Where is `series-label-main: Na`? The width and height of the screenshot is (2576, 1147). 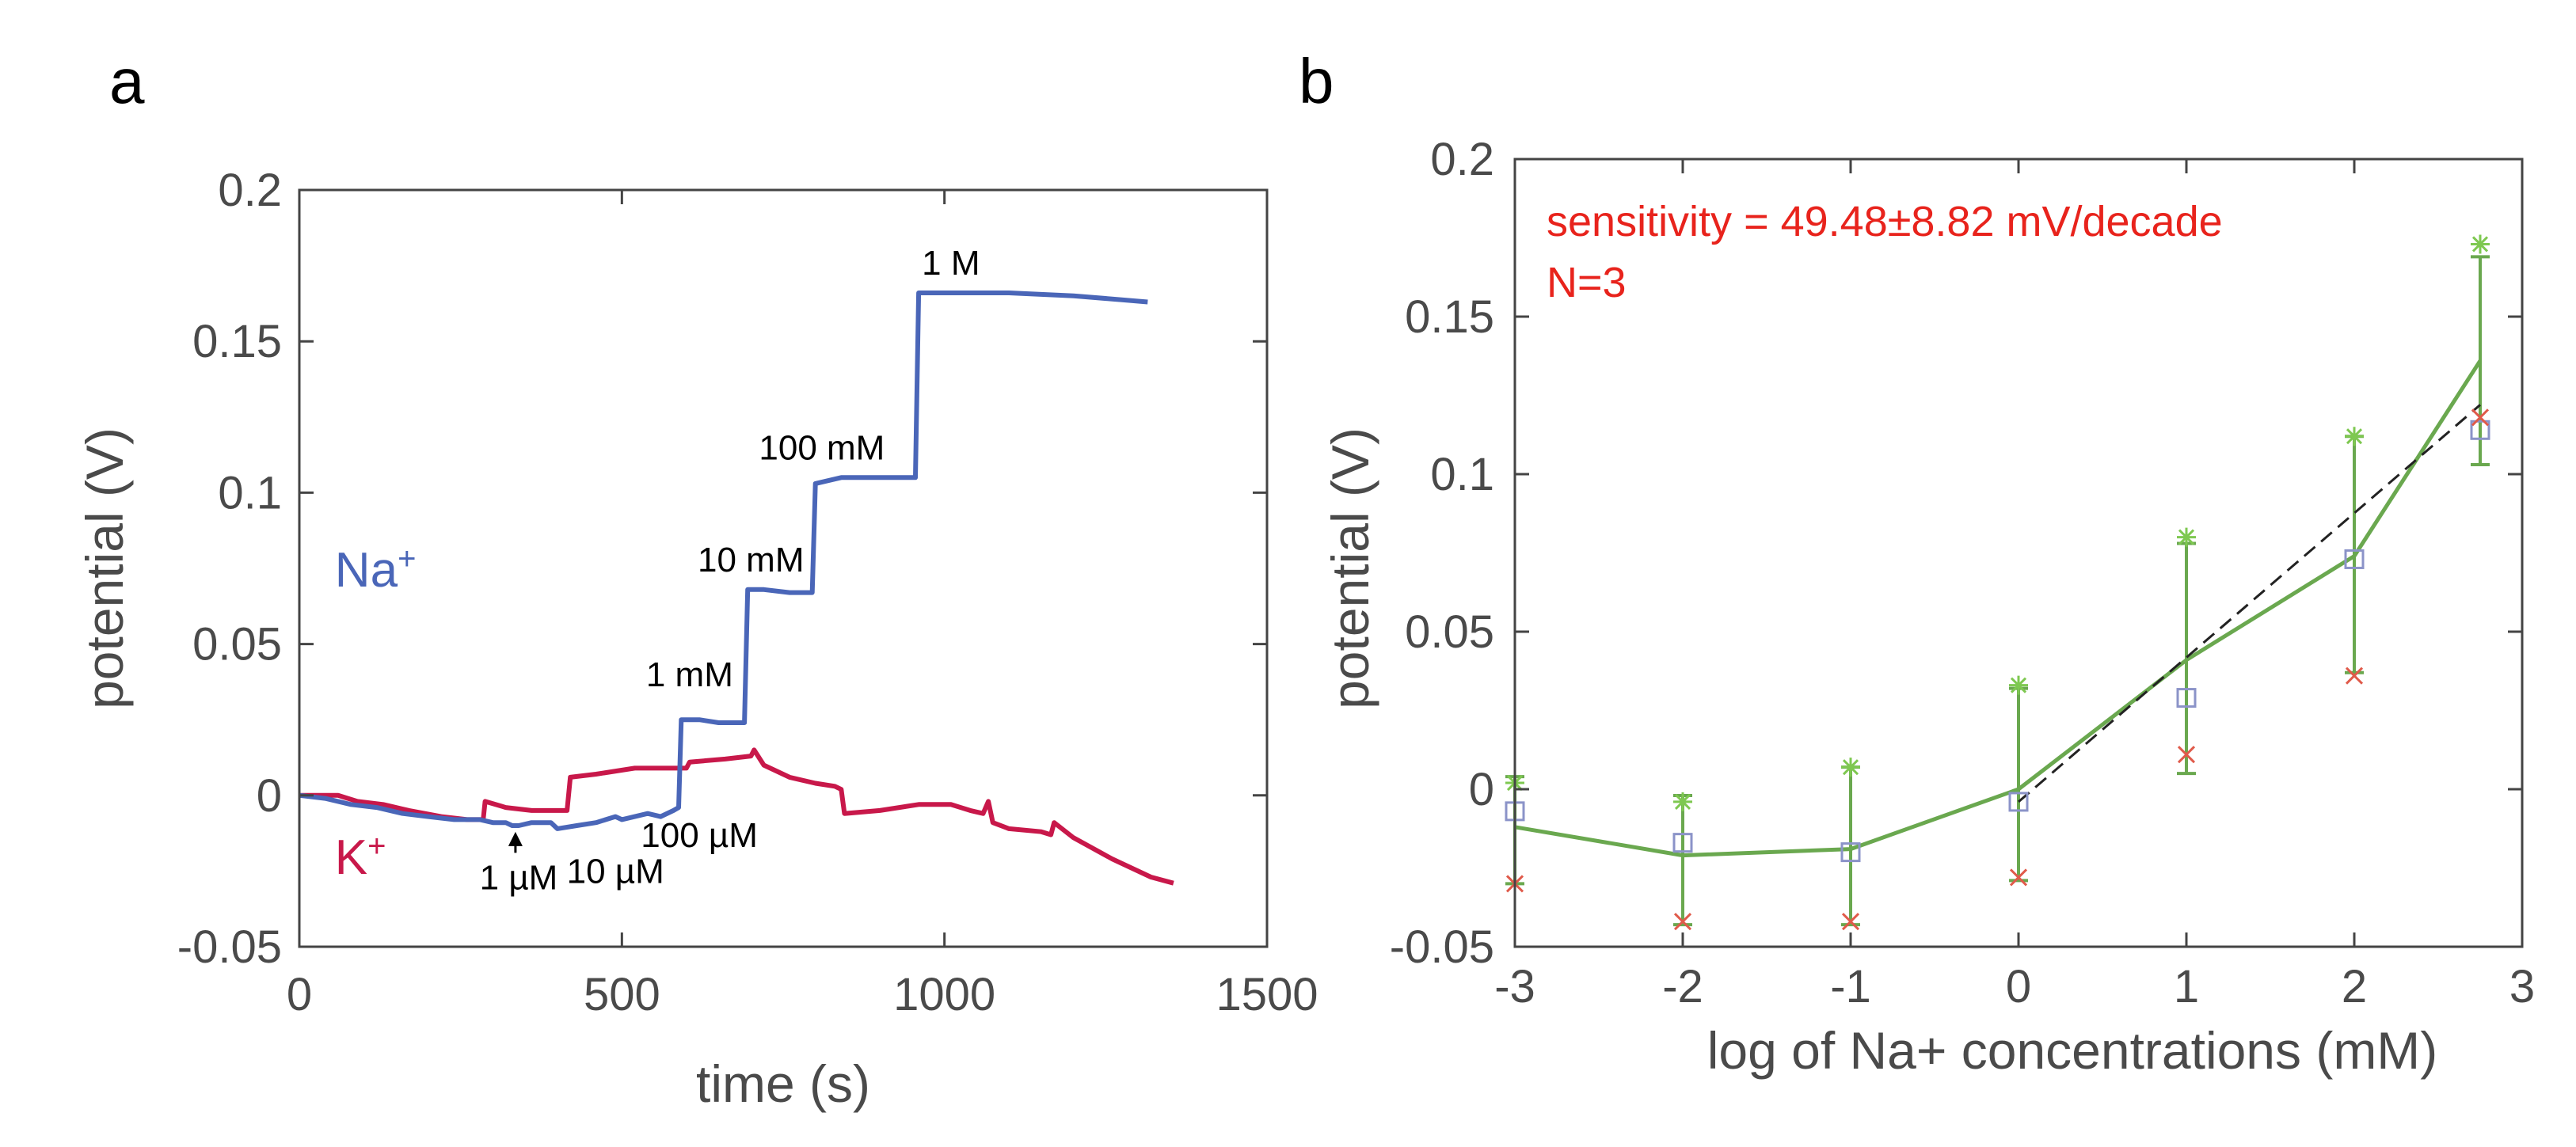
series-label-main: Na is located at coordinates (366, 571).